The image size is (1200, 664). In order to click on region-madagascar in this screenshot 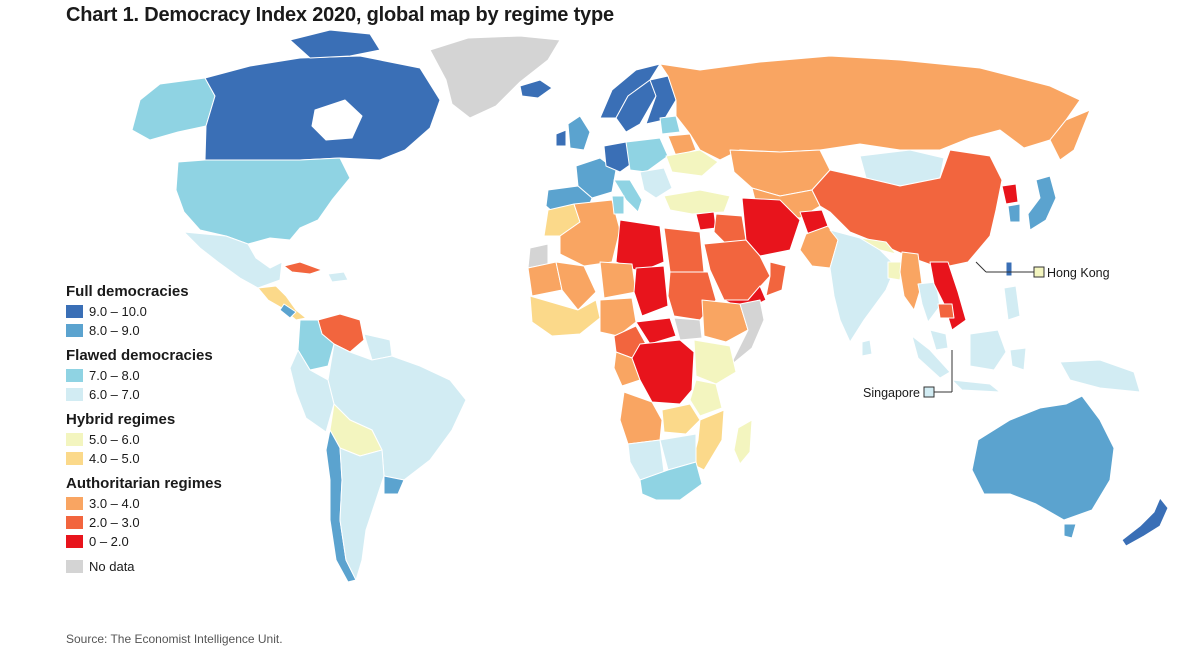, I will do `click(743, 442)`.